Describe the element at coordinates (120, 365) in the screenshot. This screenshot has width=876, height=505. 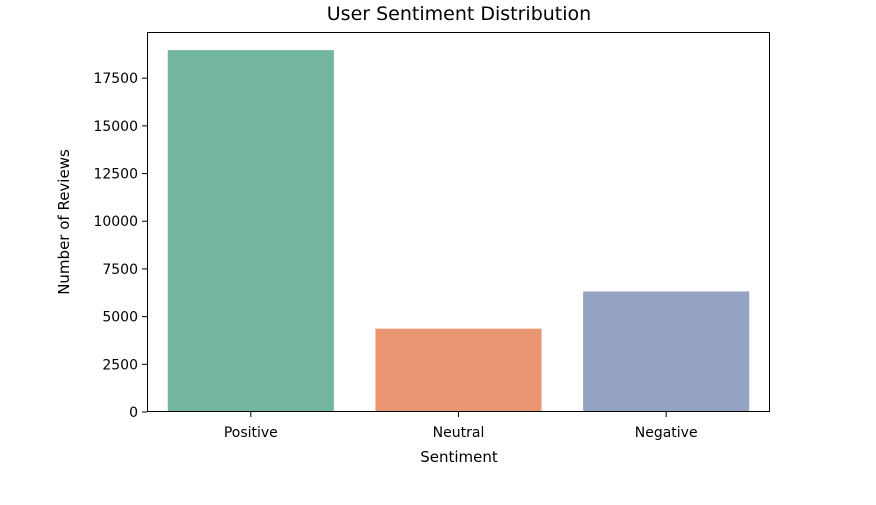
I see `y-tick-label: 2500` at that location.